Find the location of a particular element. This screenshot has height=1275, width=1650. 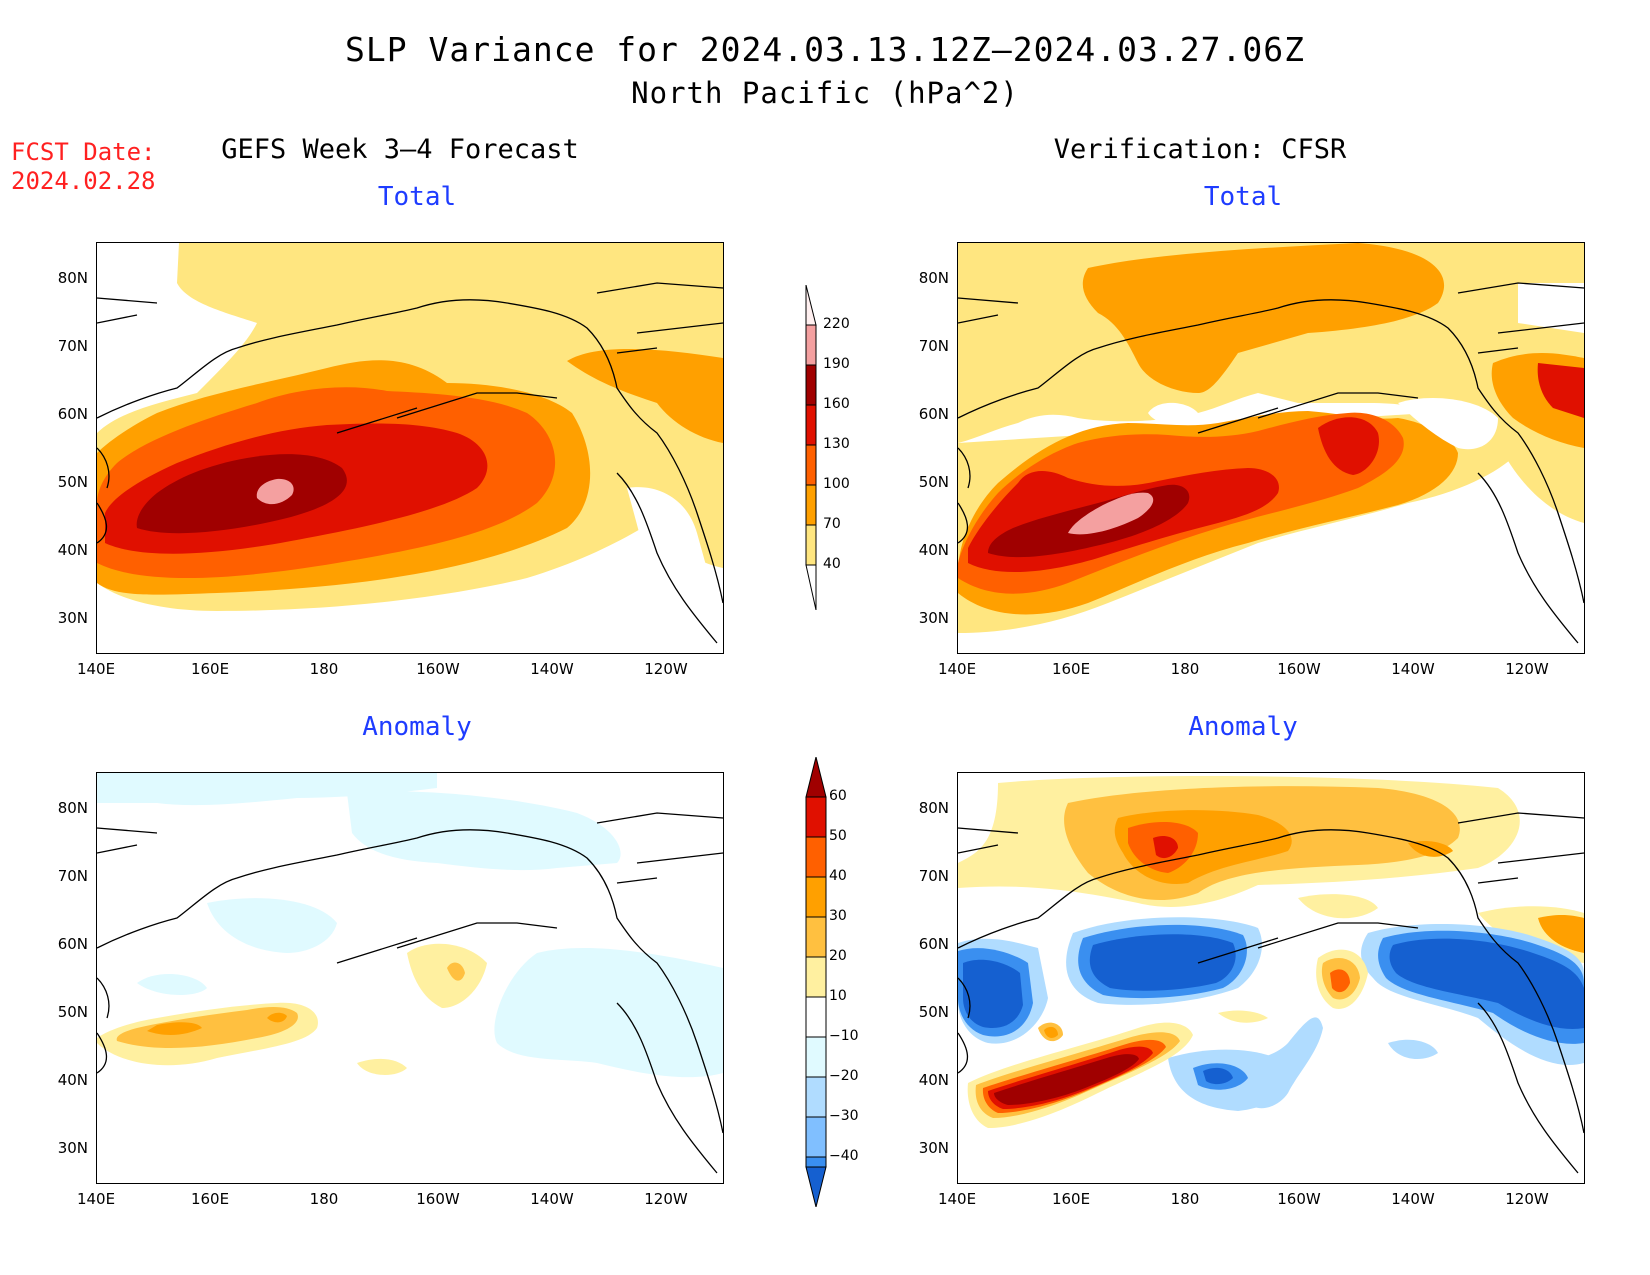

map-gefs-anomaly is located at coordinates (410, 978).